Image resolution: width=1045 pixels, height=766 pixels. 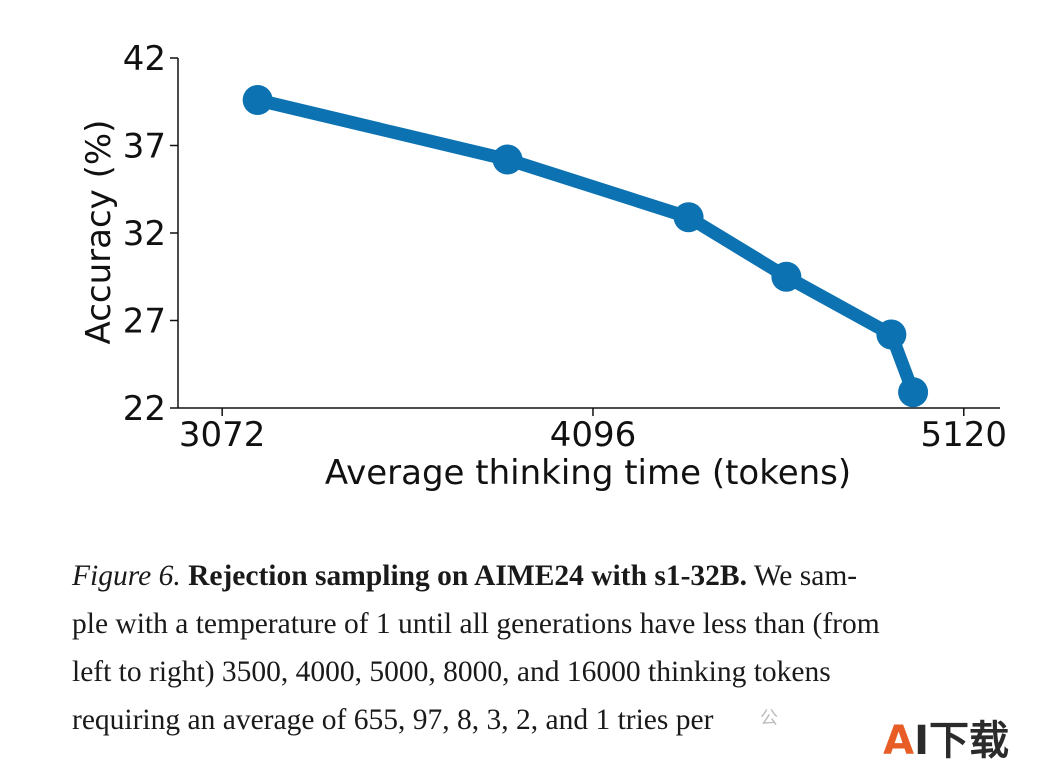 I want to click on y-tick-label: 27, so click(x=144, y=322).